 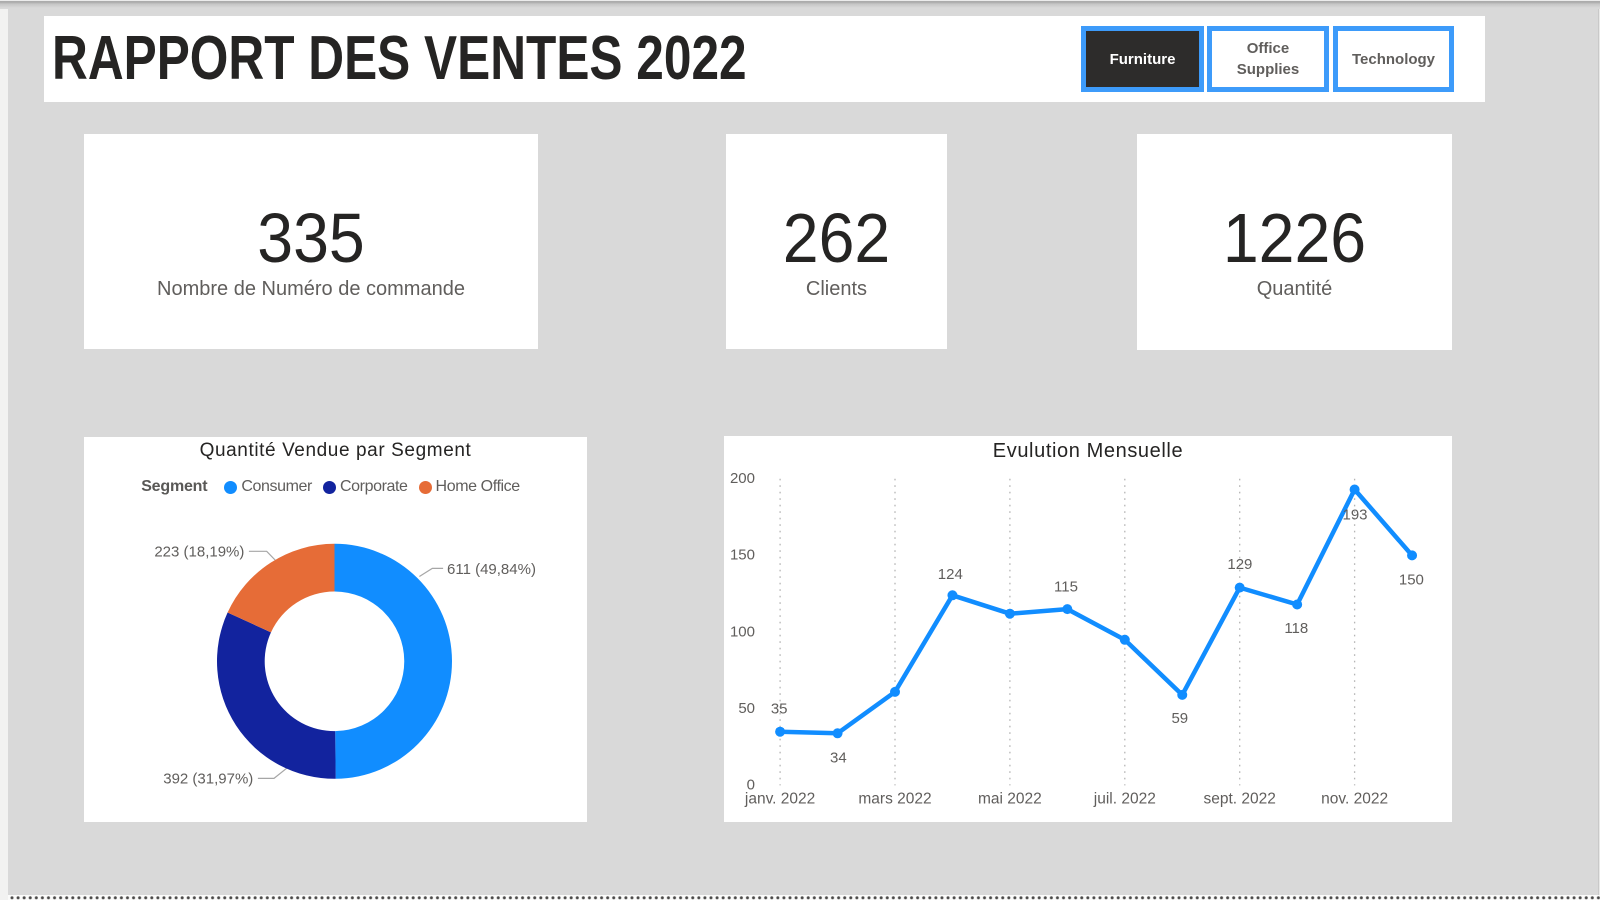 What do you see at coordinates (1179, 718) in the screenshot?
I see `svg-text: 59` at bounding box center [1179, 718].